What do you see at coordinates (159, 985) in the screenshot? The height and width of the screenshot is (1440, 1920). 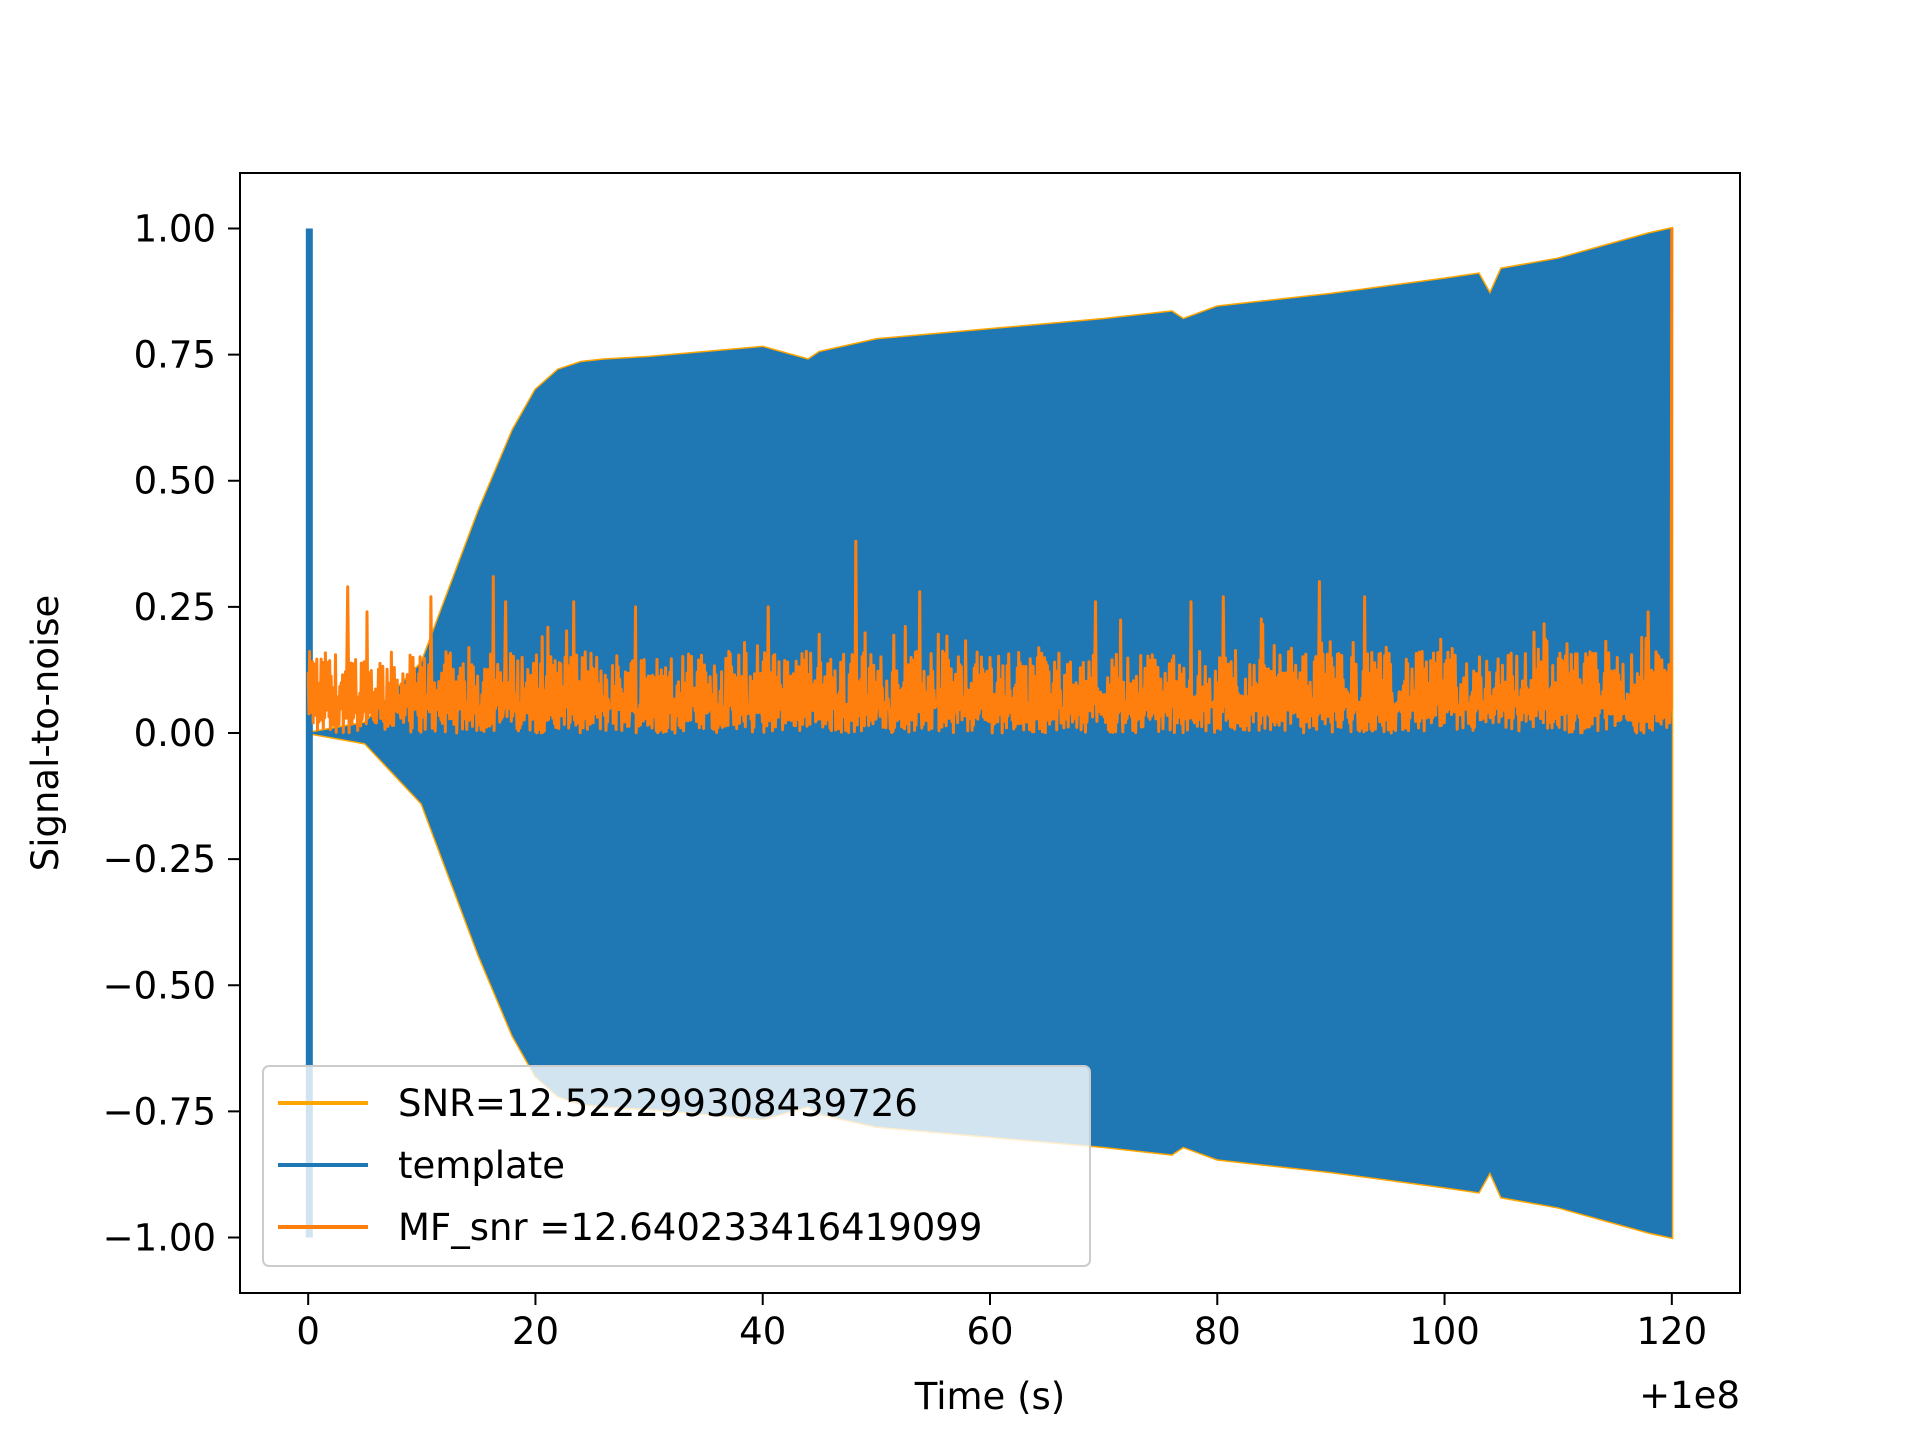 I see `y-tick-label: −0.50` at bounding box center [159, 985].